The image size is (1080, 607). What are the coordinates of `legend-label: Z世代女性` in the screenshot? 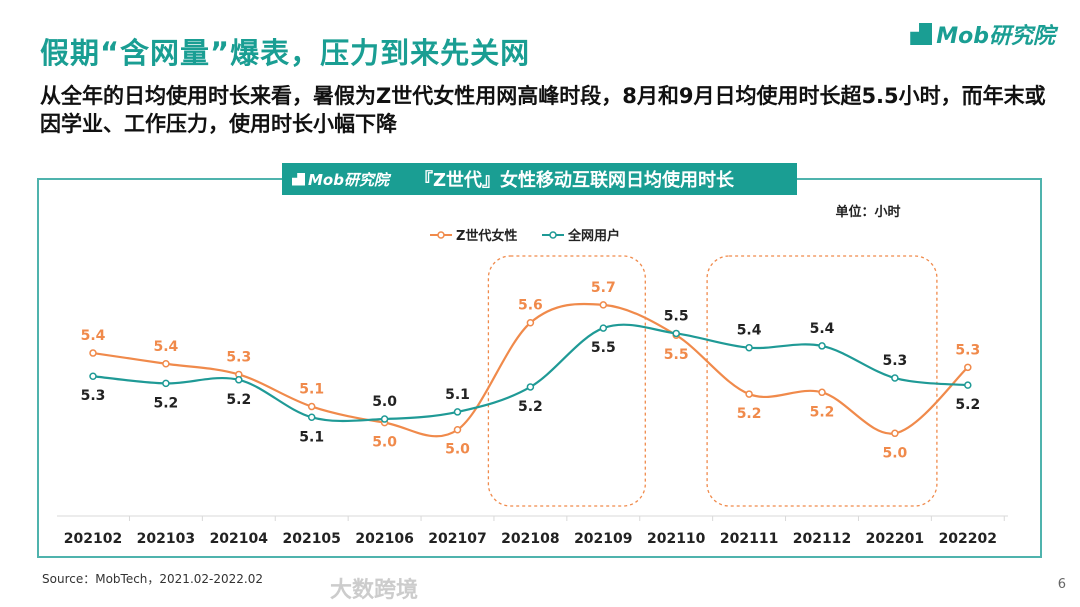 It's located at (486, 236).